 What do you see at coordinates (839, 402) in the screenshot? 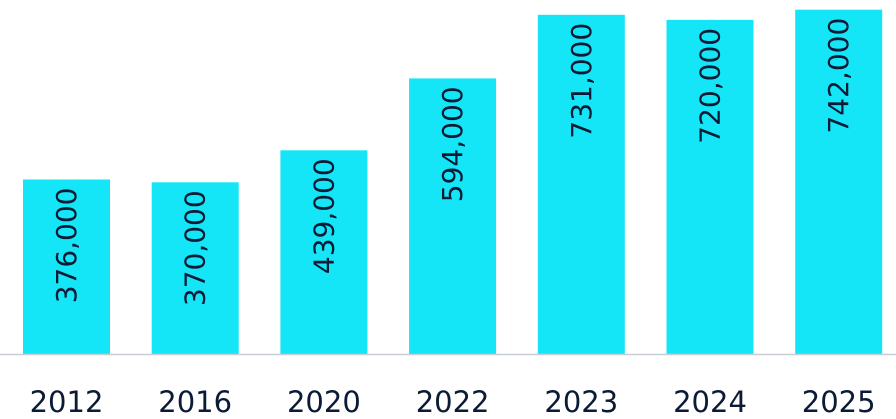
I see `x-tick-label-2025: 2025` at bounding box center [839, 402].